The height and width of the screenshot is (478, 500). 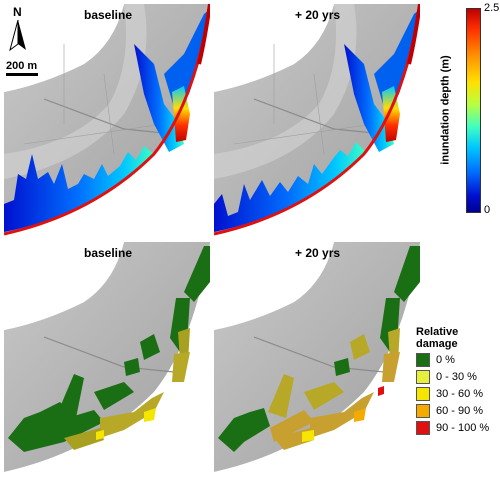 I want to click on colorbar-min-label: 0, so click(x=487, y=210).